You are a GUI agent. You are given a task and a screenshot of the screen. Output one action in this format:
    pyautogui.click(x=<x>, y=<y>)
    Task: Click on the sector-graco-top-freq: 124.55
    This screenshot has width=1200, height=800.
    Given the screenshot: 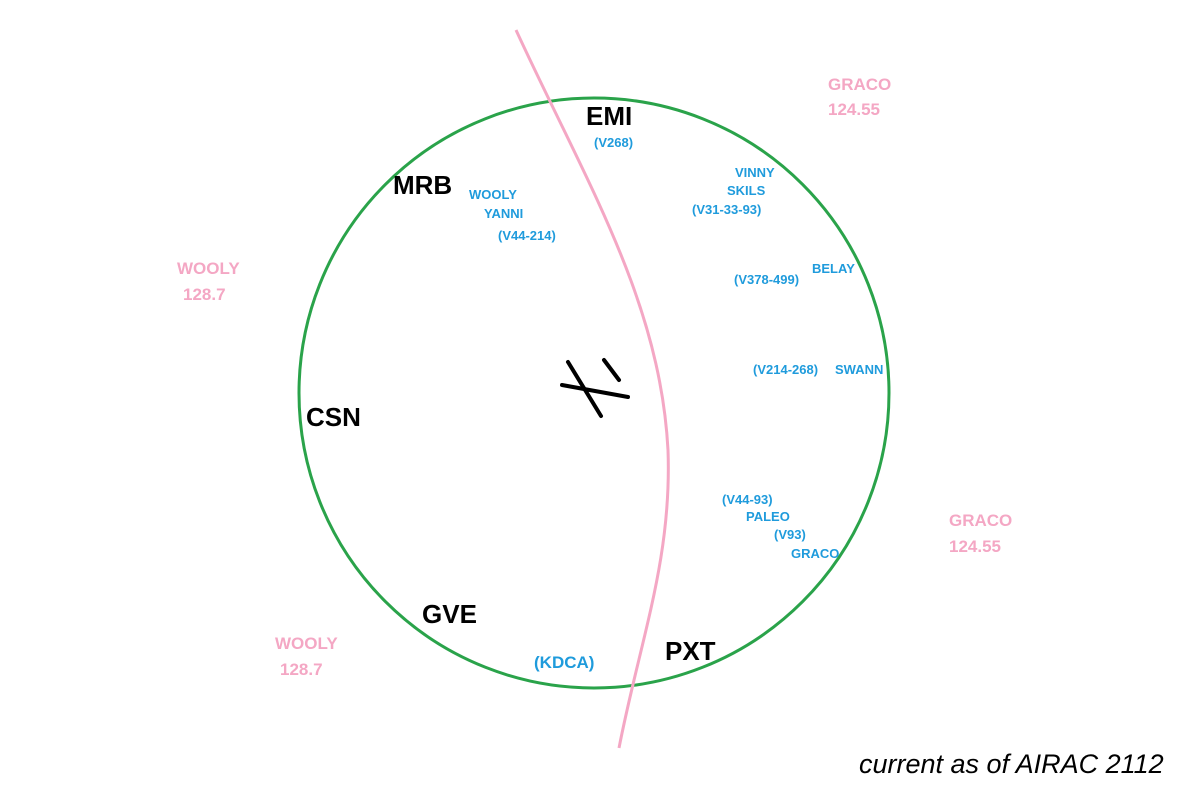 What is the action you would take?
    pyautogui.click(x=854, y=109)
    